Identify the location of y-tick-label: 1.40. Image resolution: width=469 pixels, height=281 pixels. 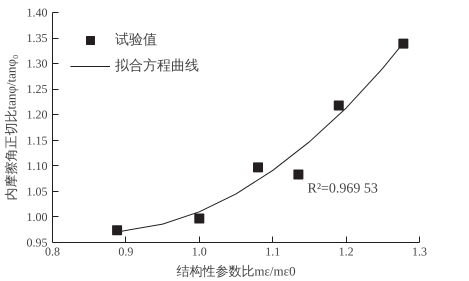
(37, 13).